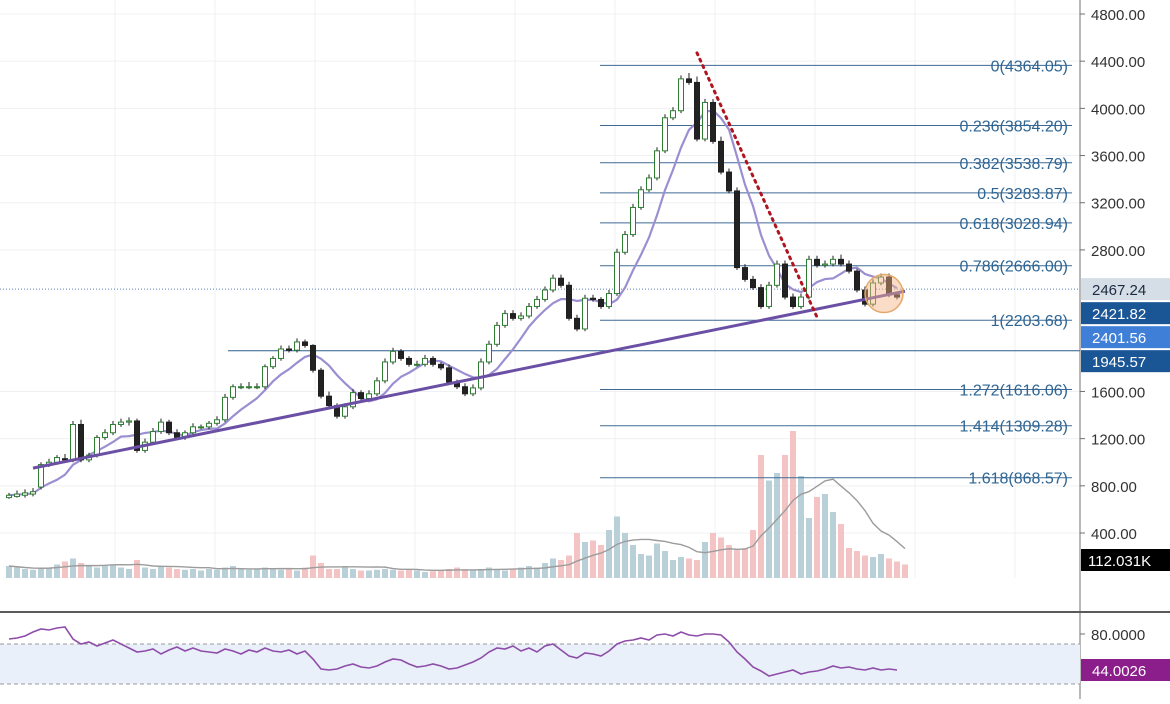  What do you see at coordinates (1118, 109) in the screenshot?
I see `price-axis-label: 4000.00` at bounding box center [1118, 109].